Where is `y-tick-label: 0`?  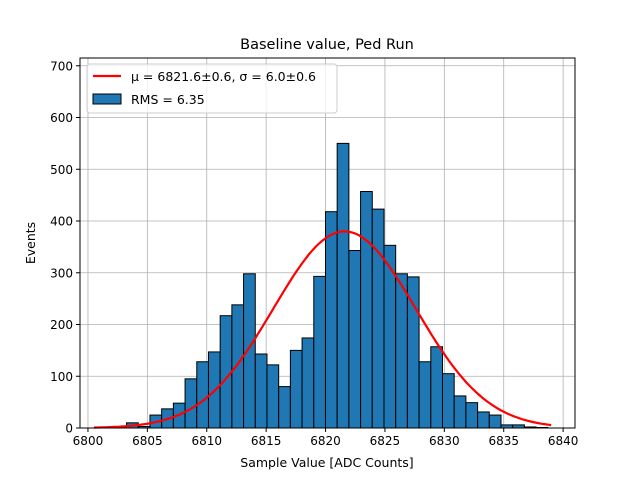
y-tick-label: 0 is located at coordinates (69, 429).